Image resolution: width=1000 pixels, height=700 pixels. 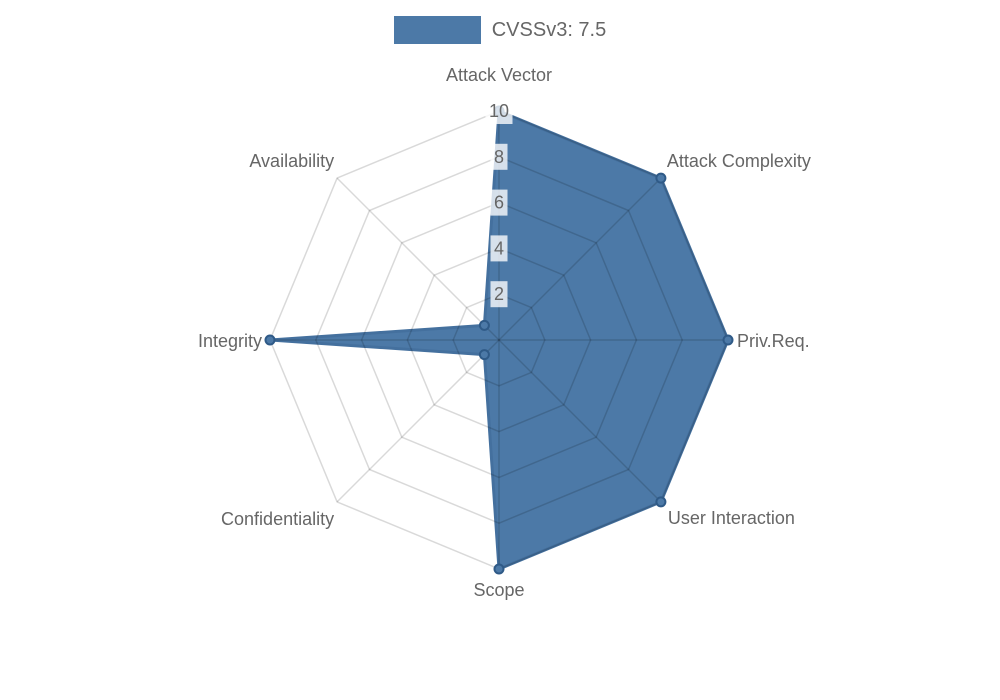 What do you see at coordinates (230, 341) in the screenshot?
I see `axis-label-integrity: Integrity` at bounding box center [230, 341].